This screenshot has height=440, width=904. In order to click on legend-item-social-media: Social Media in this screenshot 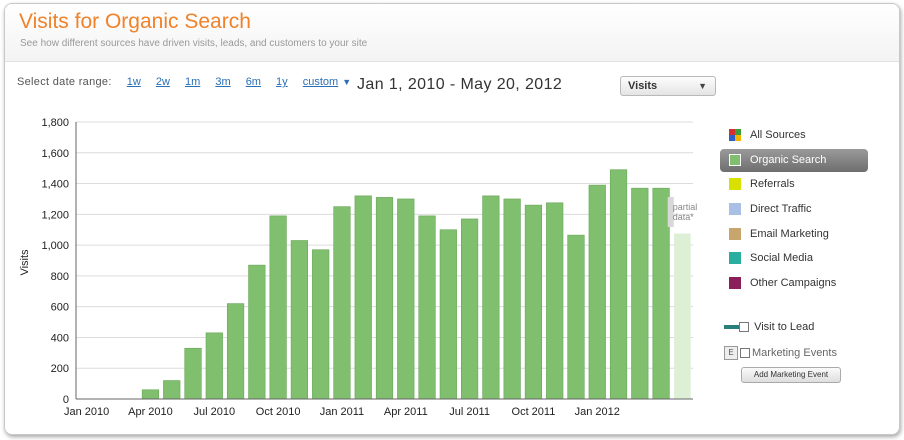, I will do `click(794, 258)`.